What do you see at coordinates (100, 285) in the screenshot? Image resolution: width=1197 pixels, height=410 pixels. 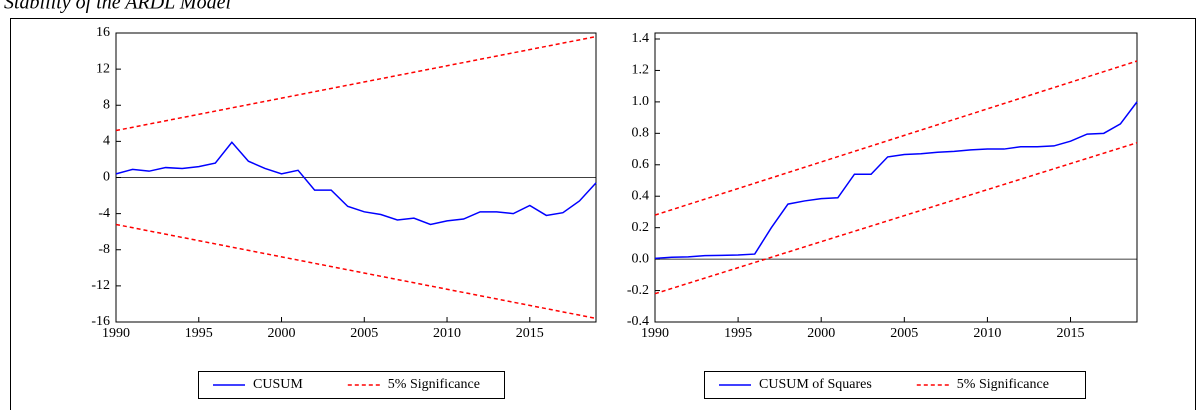 I see `y-tick-label: -12` at bounding box center [100, 285].